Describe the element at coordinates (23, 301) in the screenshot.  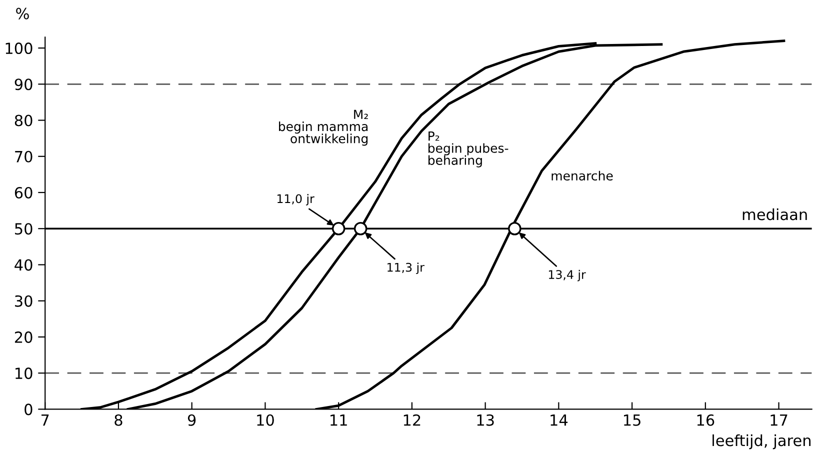
I see `y-tick-label: 30` at that location.